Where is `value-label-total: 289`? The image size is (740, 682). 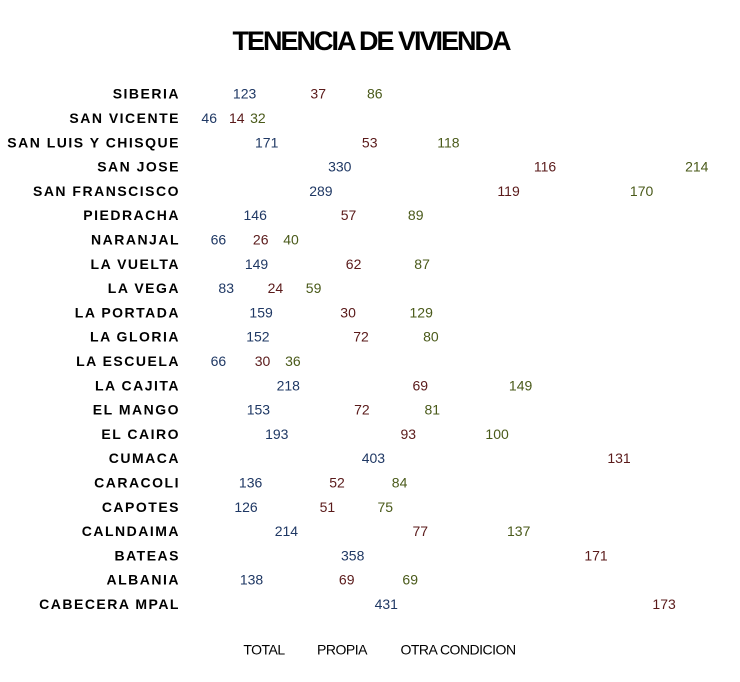 value-label-total: 289 is located at coordinates (321, 191).